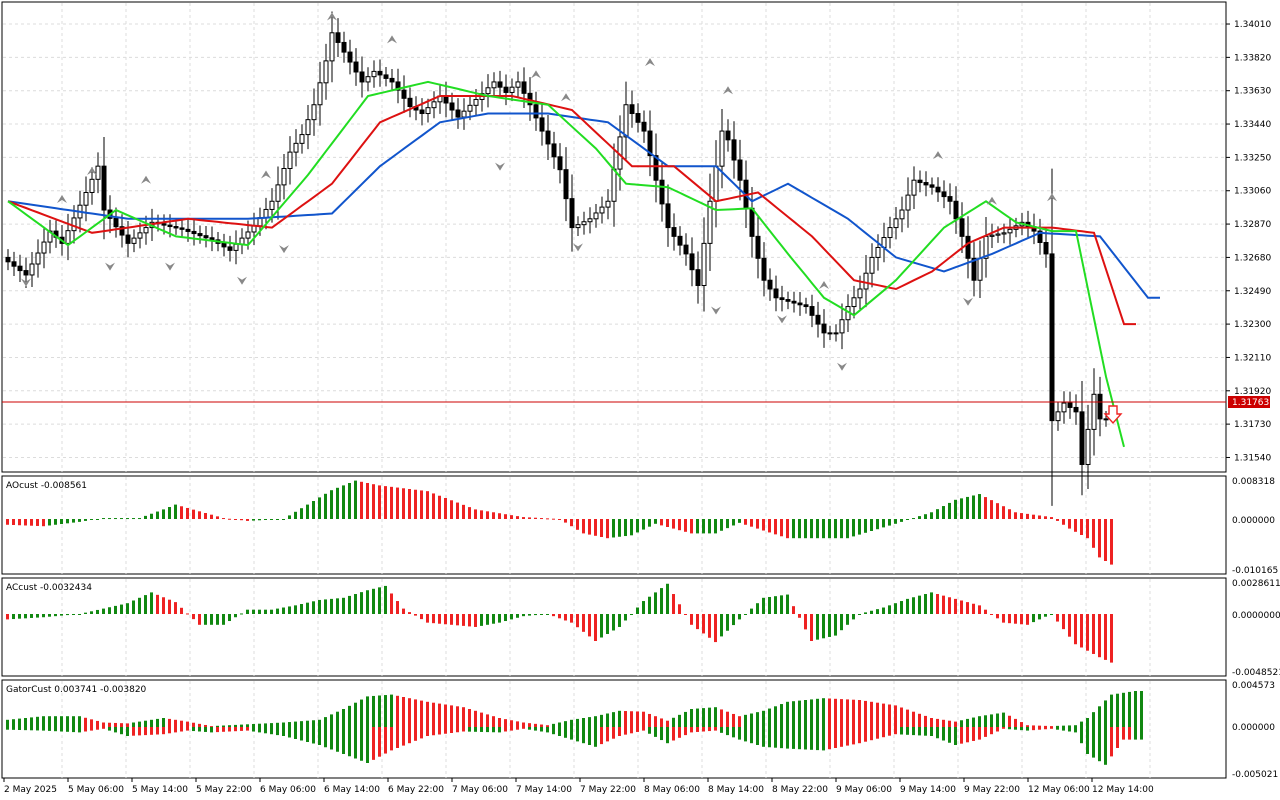 The image size is (1280, 800). What do you see at coordinates (242, 280) in the screenshot?
I see `fractal-down-icon` at bounding box center [242, 280].